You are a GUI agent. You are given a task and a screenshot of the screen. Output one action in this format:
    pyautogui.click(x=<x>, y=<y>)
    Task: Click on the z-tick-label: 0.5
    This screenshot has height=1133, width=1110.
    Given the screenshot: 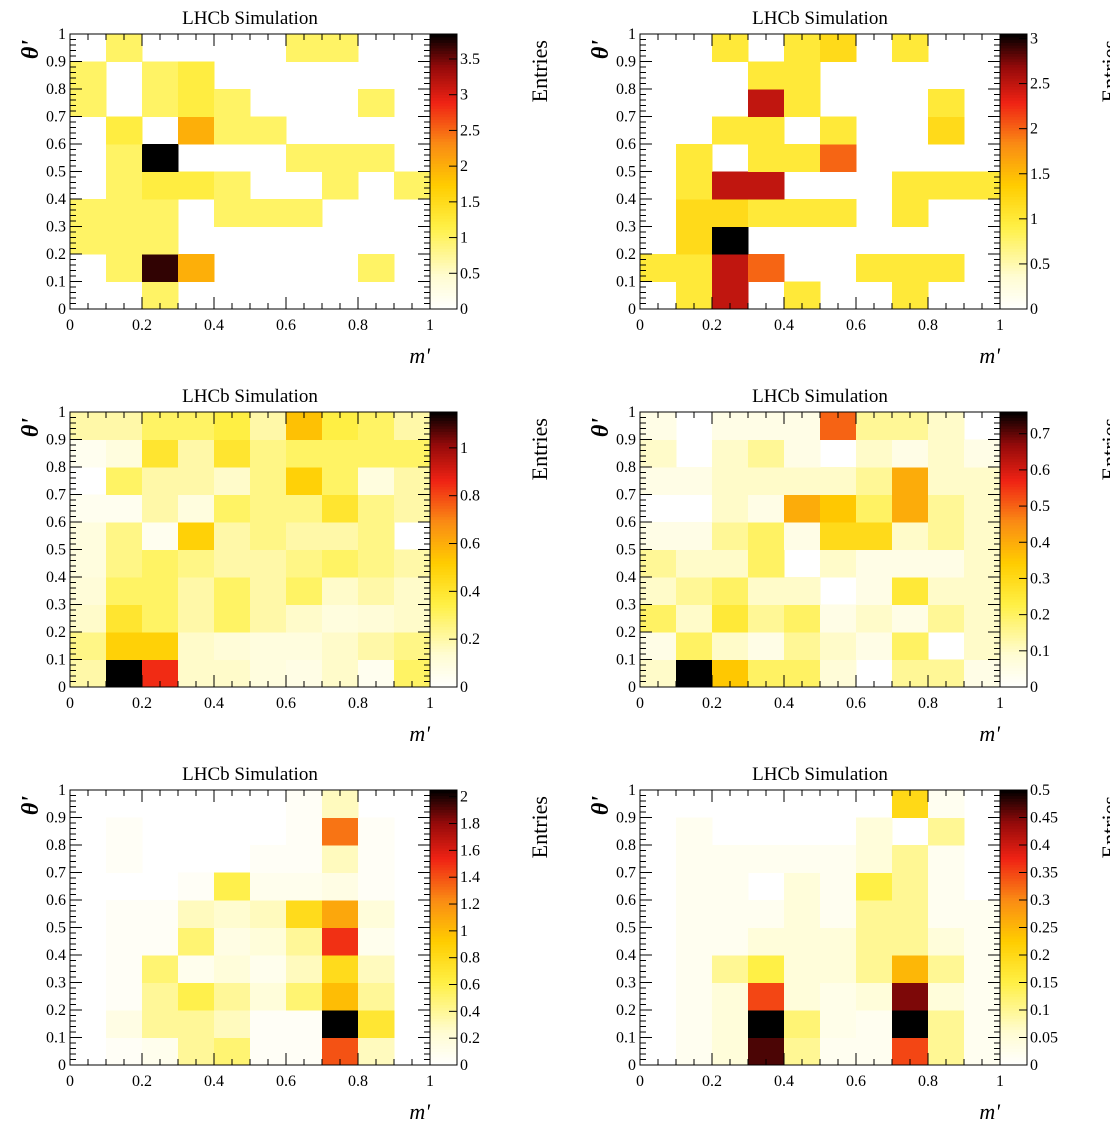 What is the action you would take?
    pyautogui.click(x=470, y=273)
    